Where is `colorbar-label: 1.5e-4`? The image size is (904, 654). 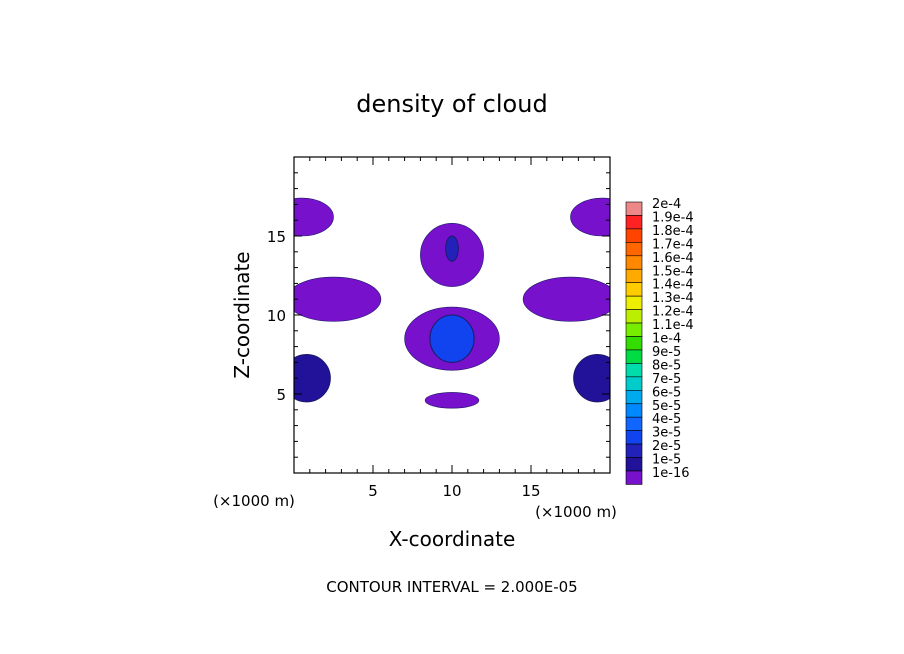
colorbar-label: 1.5e-4 is located at coordinates (673, 271).